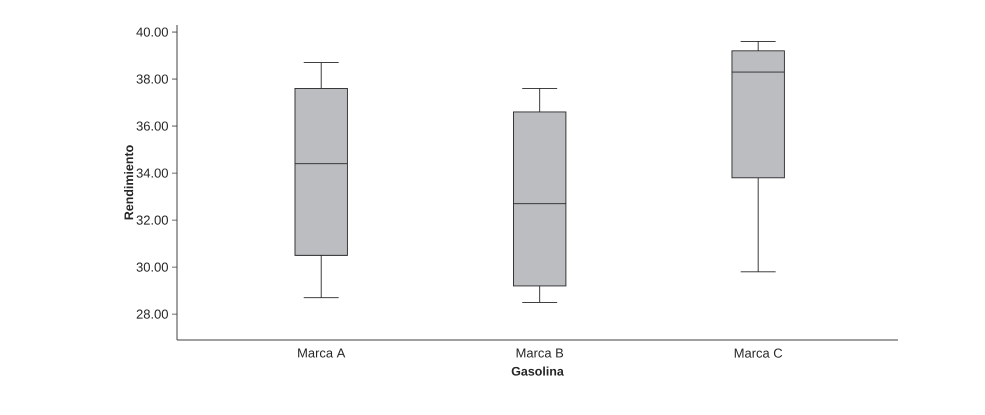 This screenshot has height=415, width=985. Describe the element at coordinates (152, 32) in the screenshot. I see `y-tick-label: 40.00` at that location.